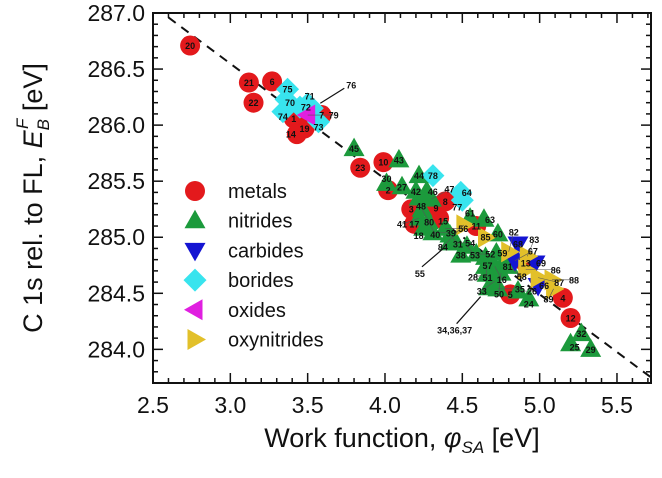 The width and height of the screenshot is (662, 478). Describe the element at coordinates (411, 210) in the screenshot. I see `point-label: 3` at that location.